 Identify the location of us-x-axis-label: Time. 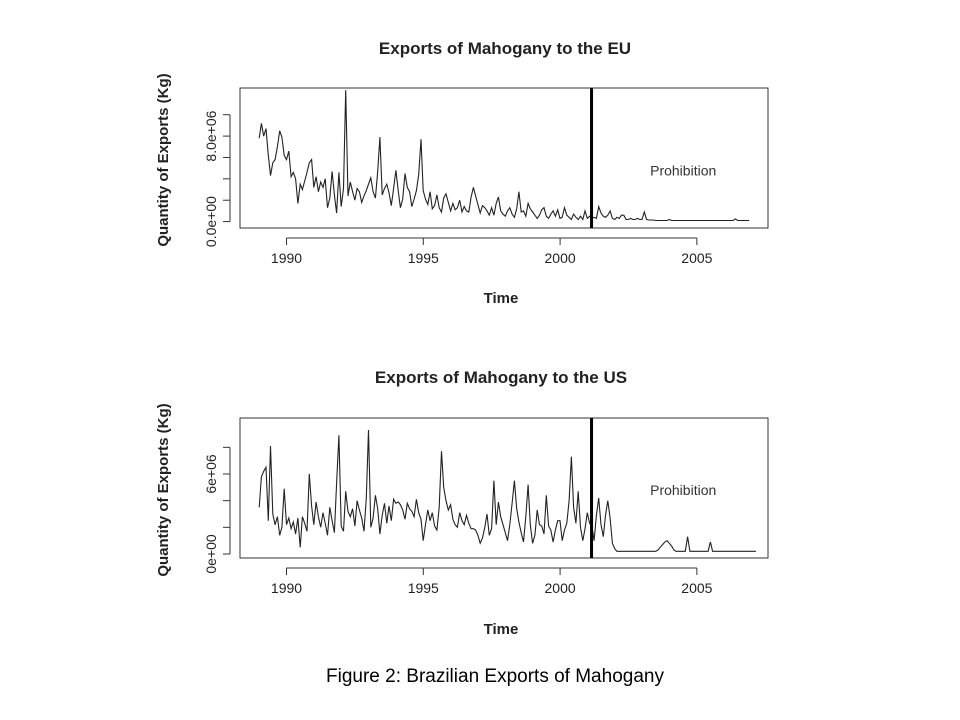
(501, 629).